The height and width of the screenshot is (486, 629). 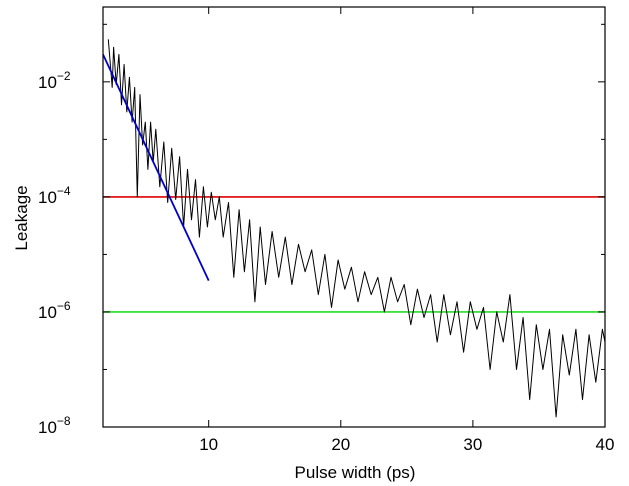 I want to click on y-tick-label-1: 10⁻⁸, so click(x=54, y=425).